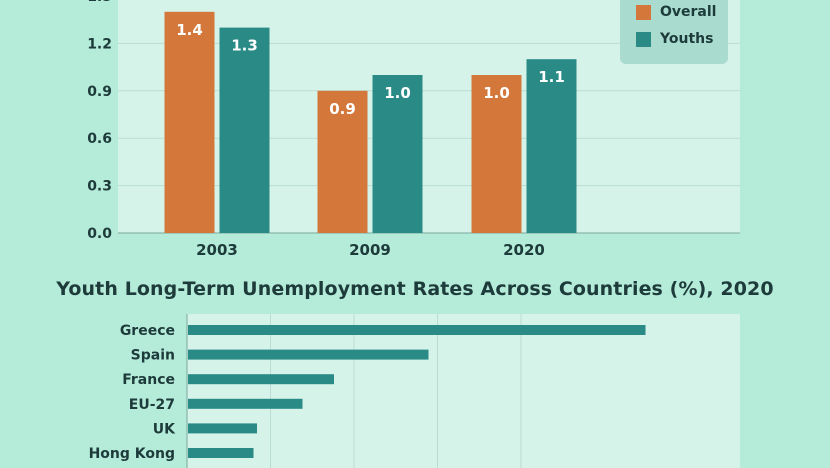  I want to click on legend-swatch-overall, so click(643, 12).